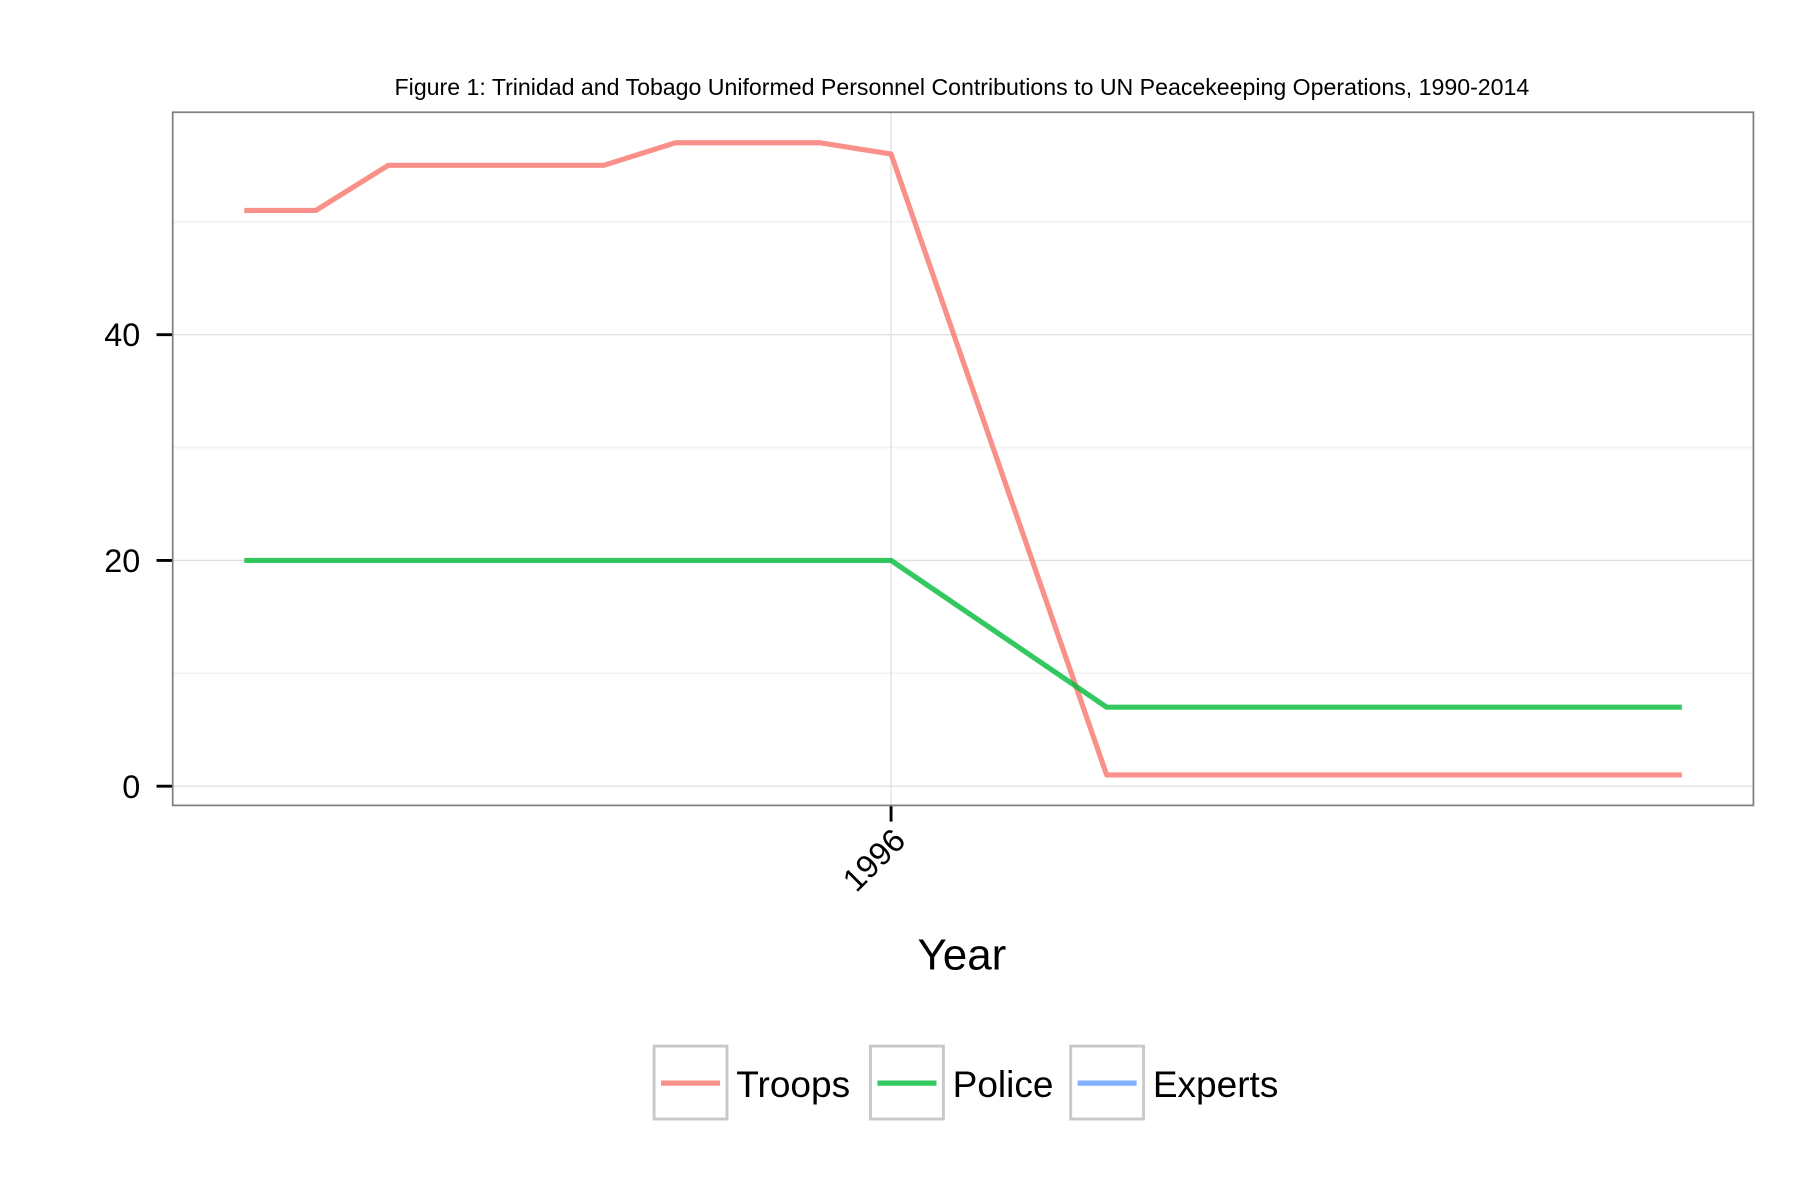 The height and width of the screenshot is (1200, 1800). Describe the element at coordinates (122, 561) in the screenshot. I see `y-tick-label: 20` at that location.